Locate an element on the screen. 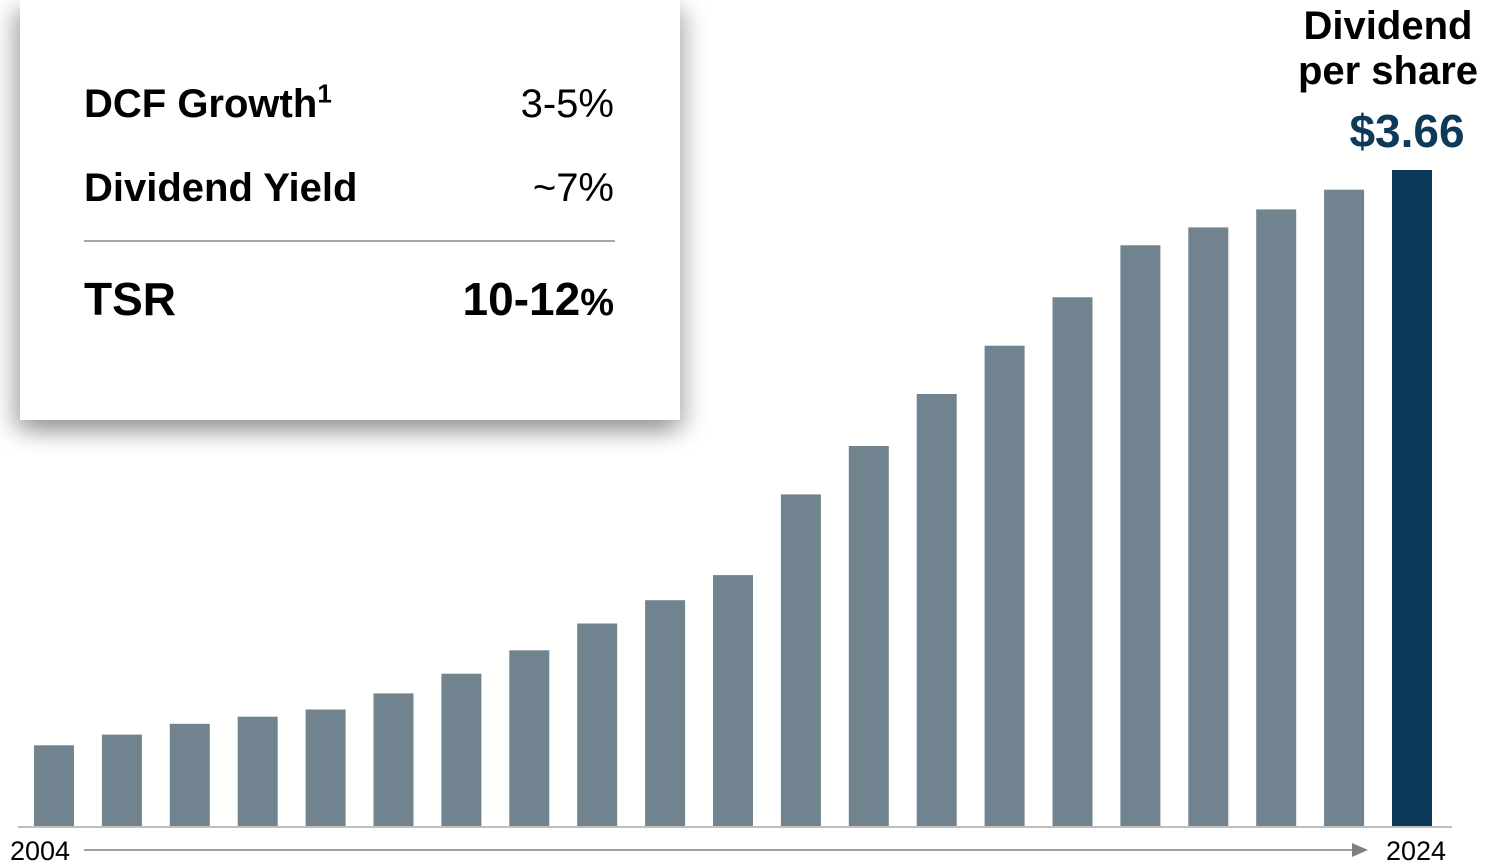  bar-2013 is located at coordinates (665, 713).